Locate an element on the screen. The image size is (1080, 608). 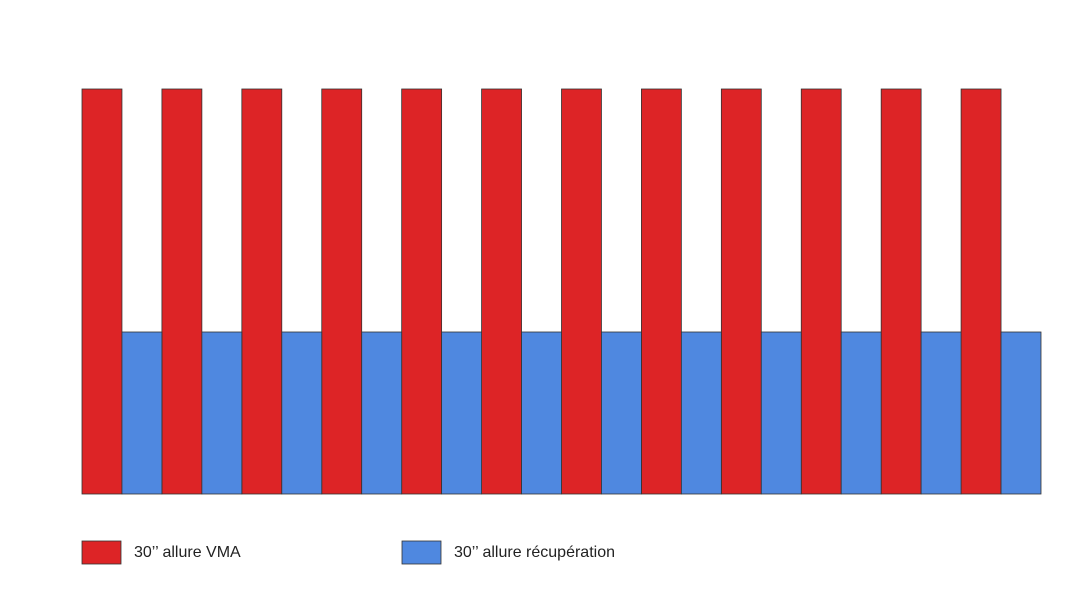
legend-label: 30’’ allure VMA is located at coordinates (187, 552).